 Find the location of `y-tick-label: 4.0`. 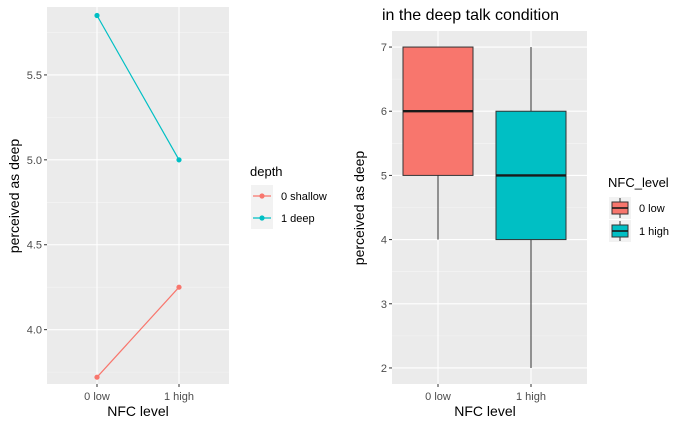

y-tick-label: 4.0 is located at coordinates (34, 331).